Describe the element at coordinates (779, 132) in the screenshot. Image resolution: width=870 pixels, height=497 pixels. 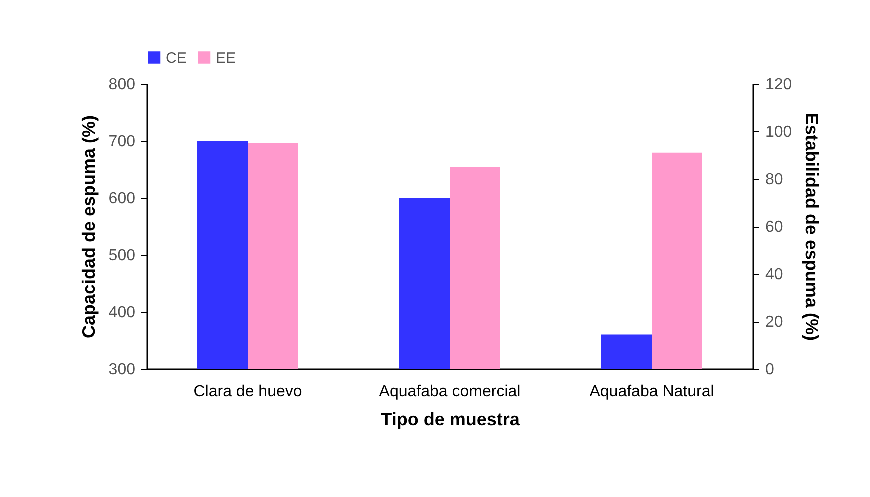
I see `y2-tick-label: 100` at that location.